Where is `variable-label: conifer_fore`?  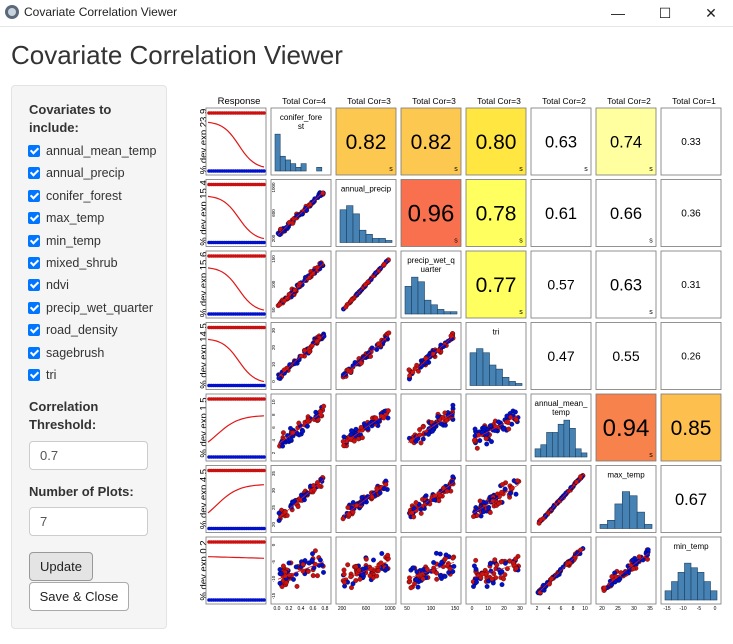
variable-label: conifer_fore is located at coordinates (301, 117).